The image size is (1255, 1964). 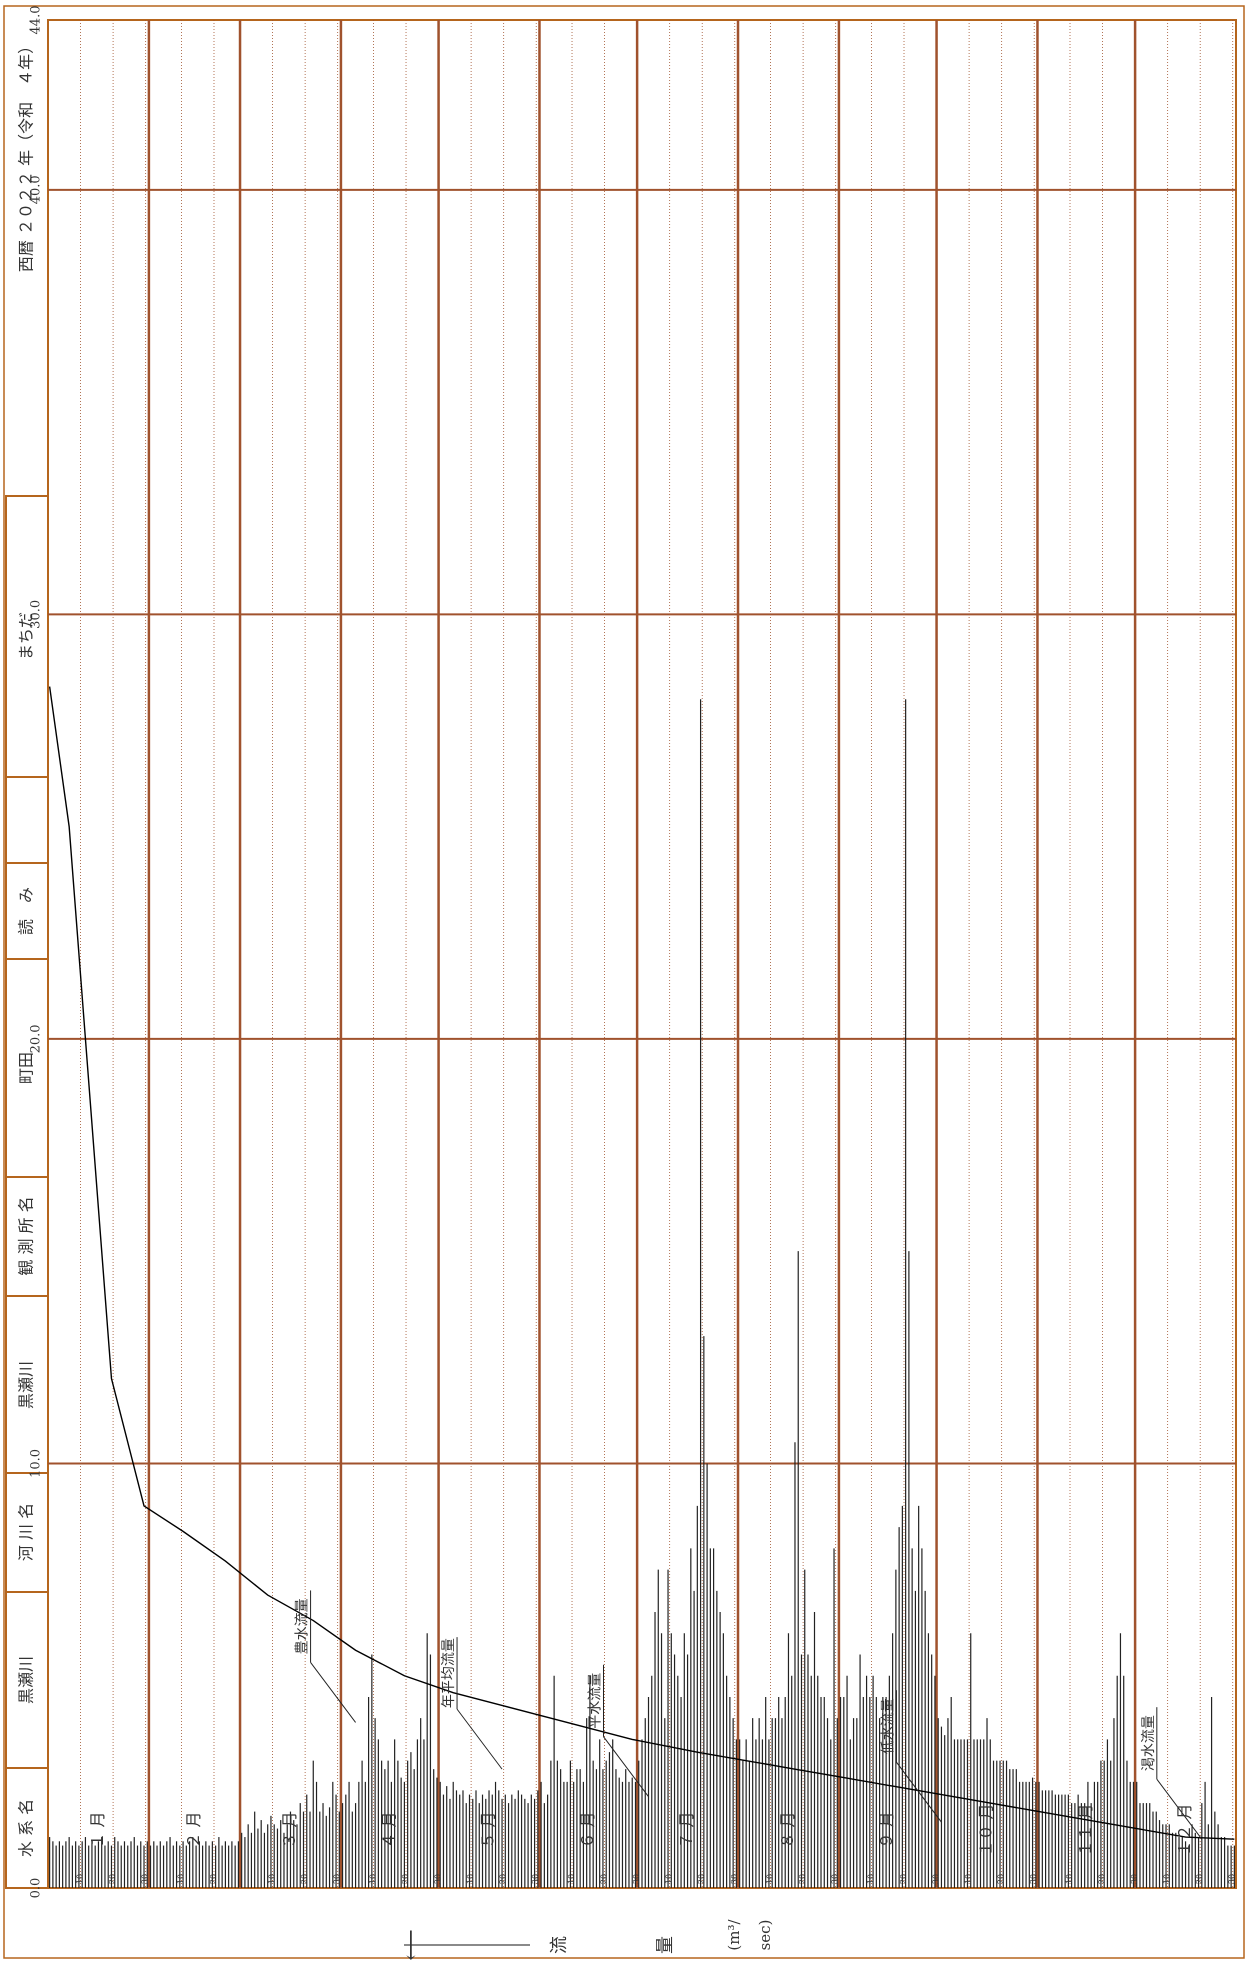 I want to click on kansoku-label: 観 測 所 名, so click(x=26, y=1235).